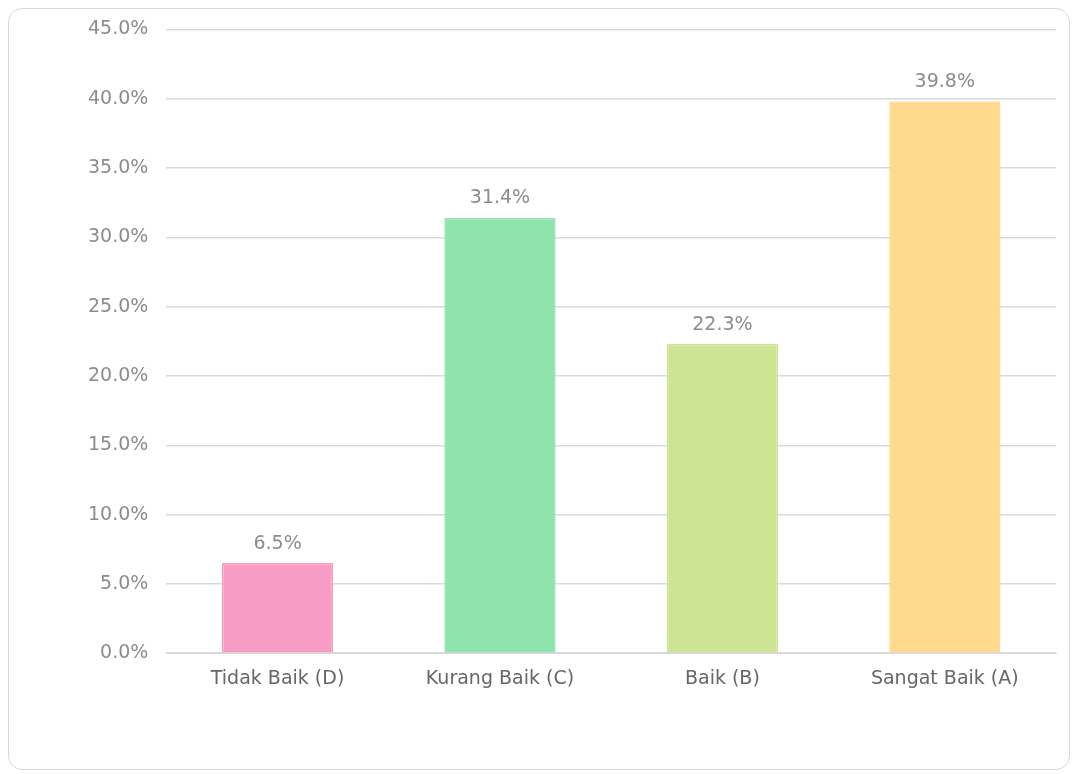  I want to click on y-tick-label: 5.0%, so click(124, 581).